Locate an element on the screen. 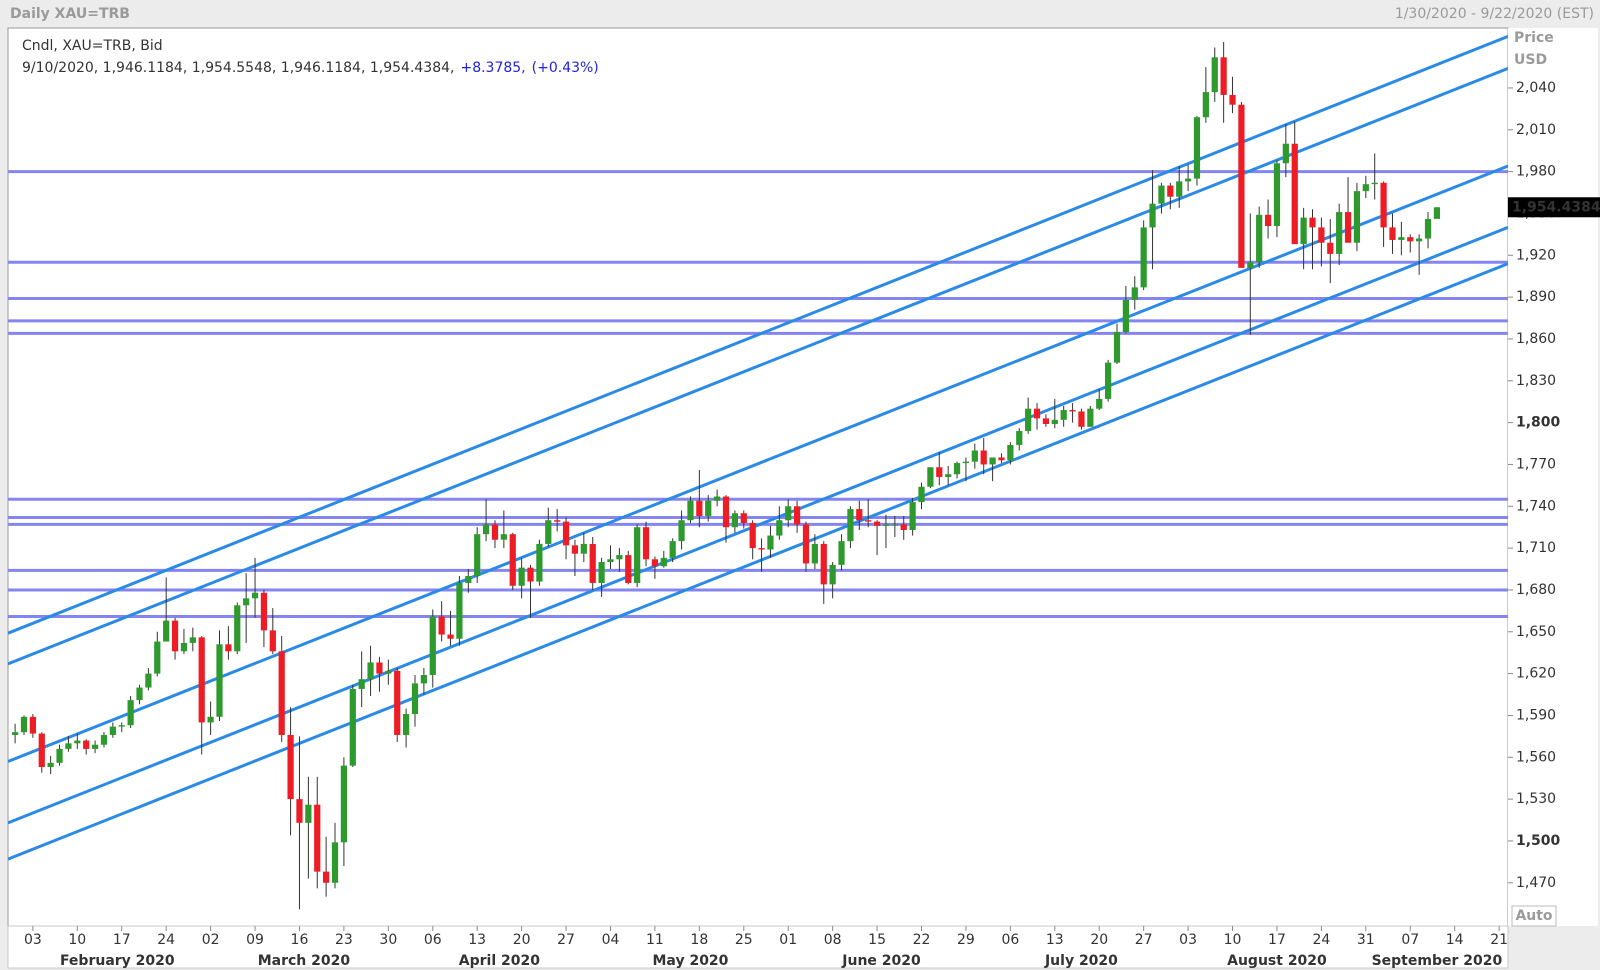  x-tick-label: 17 is located at coordinates (122, 940).